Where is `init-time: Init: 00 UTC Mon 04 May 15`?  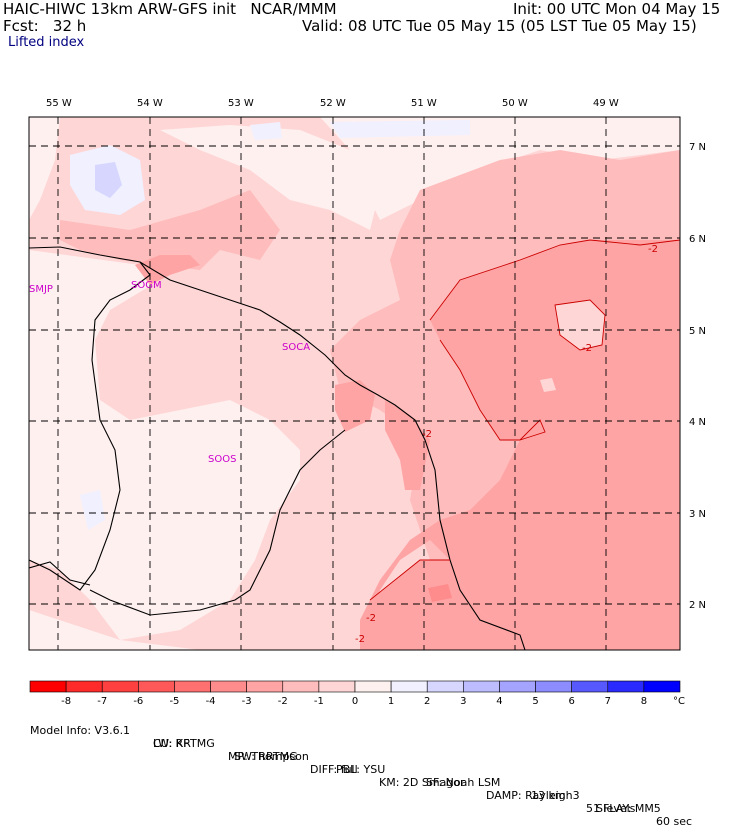 init-time: Init: 00 UTC Mon 04 May 15 is located at coordinates (617, 9).